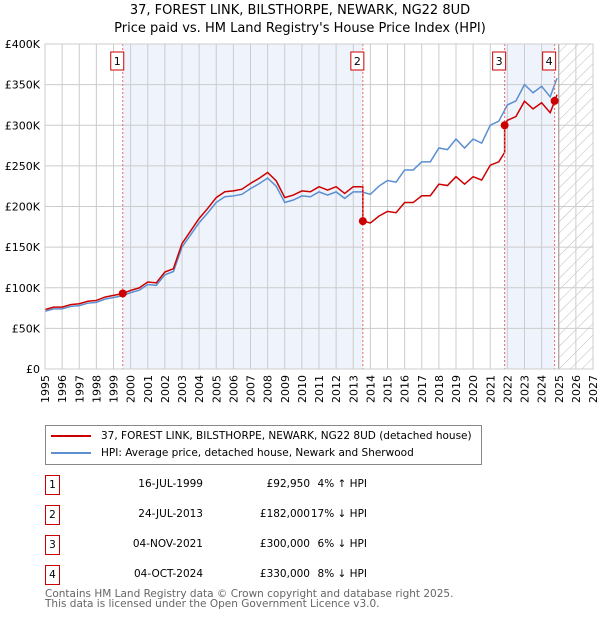  Describe the element at coordinates (23, 166) in the screenshot. I see `y-tick-label: £250K` at that location.